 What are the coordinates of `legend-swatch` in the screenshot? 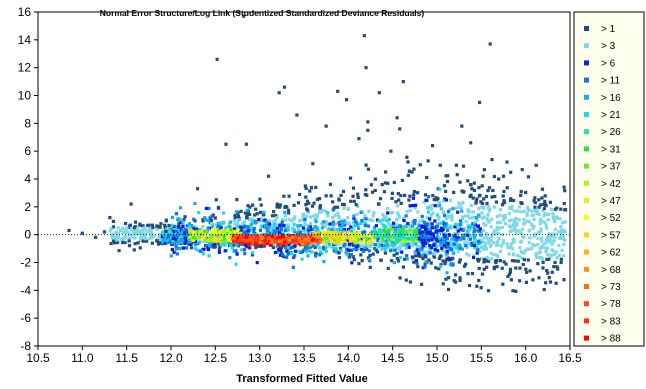 It's located at (586, 97).